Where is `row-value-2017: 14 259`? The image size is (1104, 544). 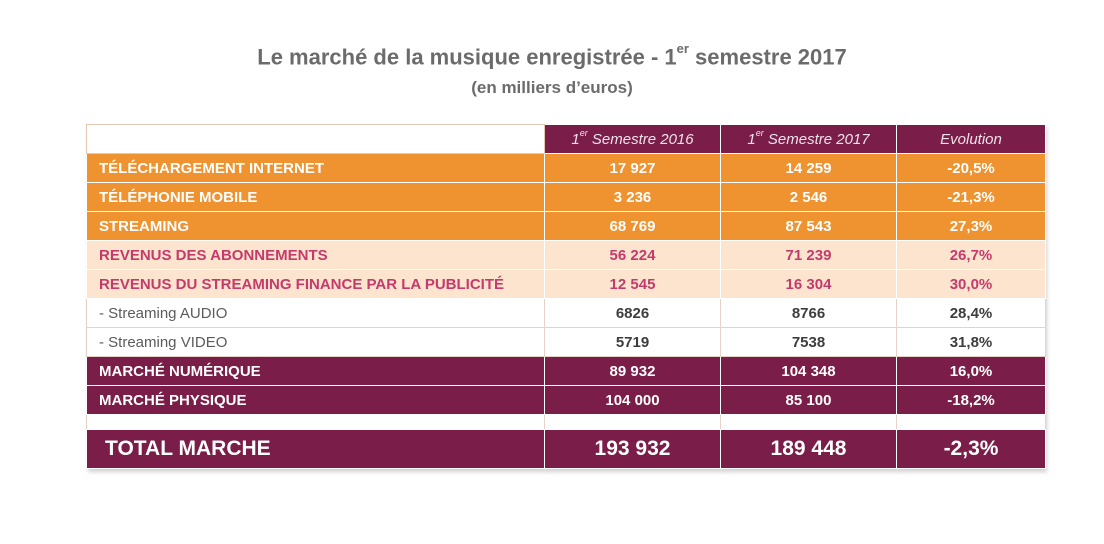
row-value-2017: 14 259 is located at coordinates (808, 168).